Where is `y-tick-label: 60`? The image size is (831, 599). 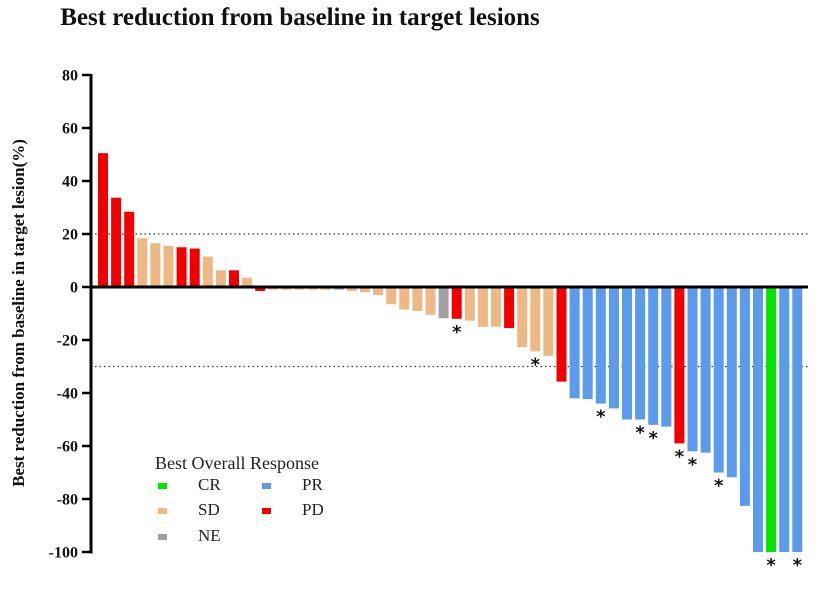
y-tick-label: 60 is located at coordinates (70, 129).